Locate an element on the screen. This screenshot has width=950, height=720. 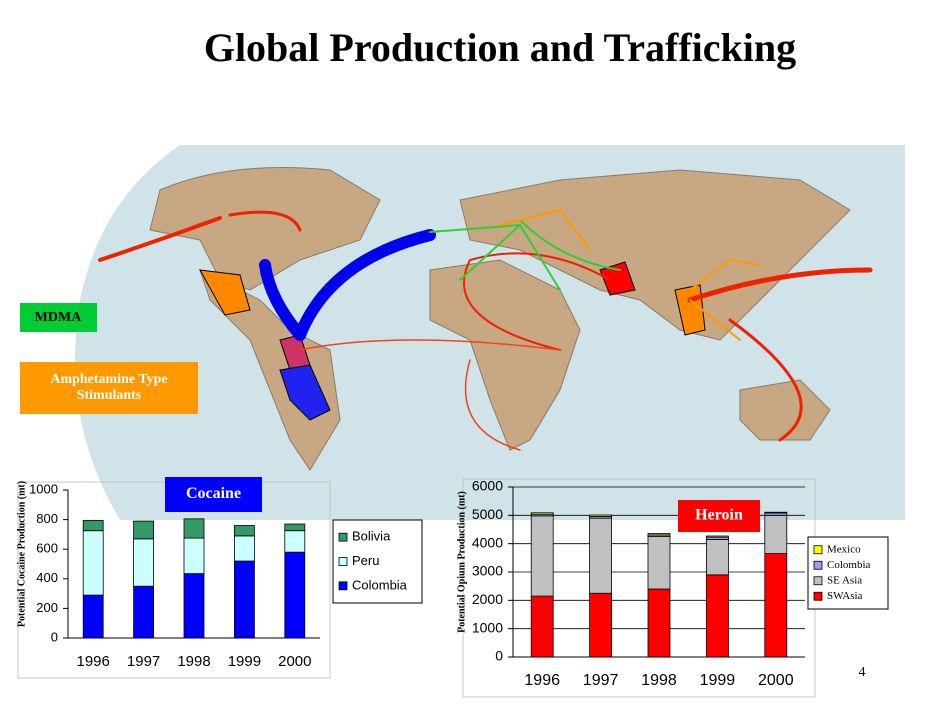
y-tick-label: 800 is located at coordinates (47, 518).